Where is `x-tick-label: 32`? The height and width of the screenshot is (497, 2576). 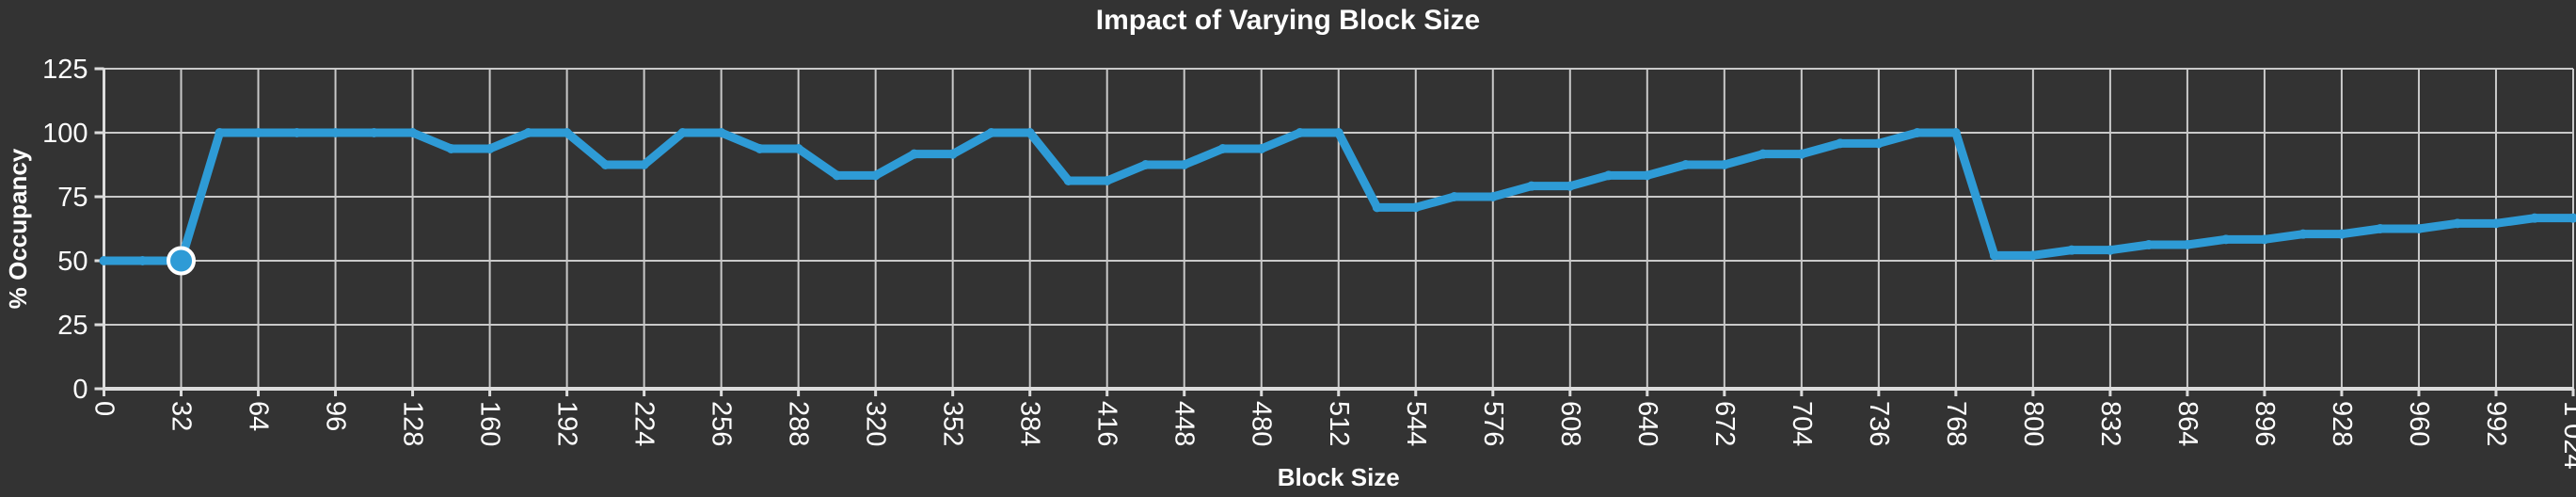 x-tick-label: 32 is located at coordinates (182, 416).